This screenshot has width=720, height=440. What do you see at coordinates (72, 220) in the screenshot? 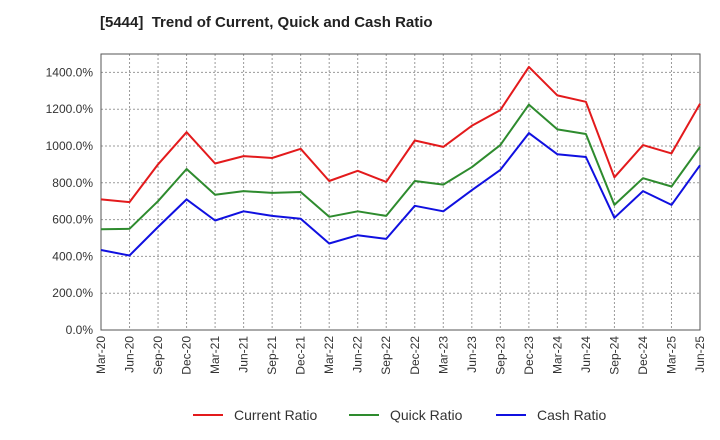
I see `y-tick-label: 600.0%` at bounding box center [72, 220].